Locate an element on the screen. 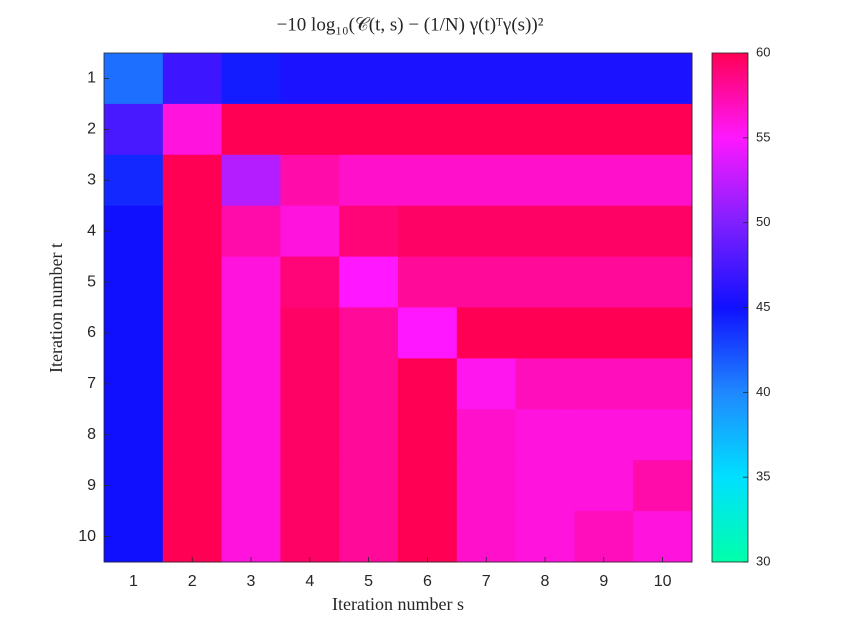  x-tick-label: 10 is located at coordinates (663, 581).